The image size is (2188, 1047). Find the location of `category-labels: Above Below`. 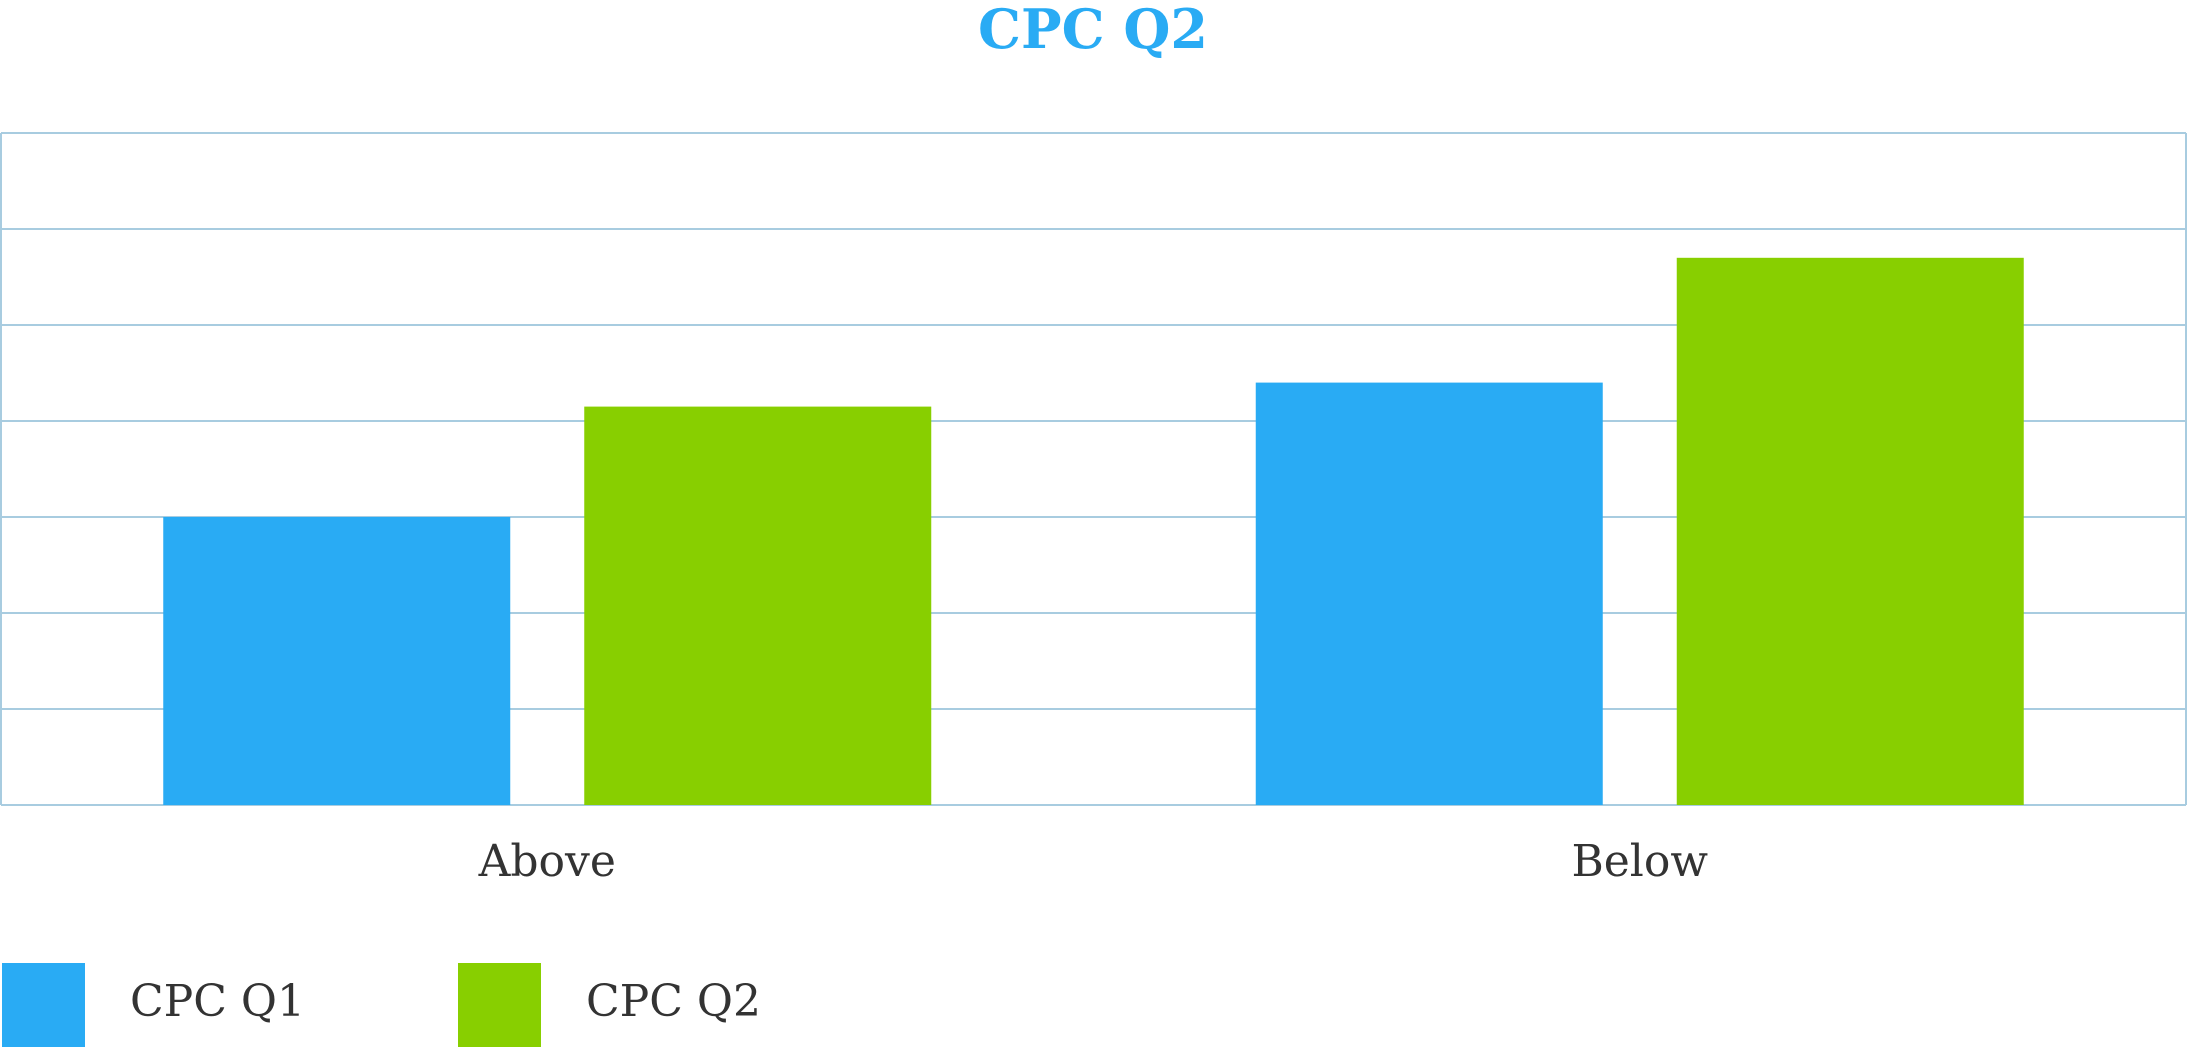

category-labels: Above Below is located at coordinates (1093, 861).